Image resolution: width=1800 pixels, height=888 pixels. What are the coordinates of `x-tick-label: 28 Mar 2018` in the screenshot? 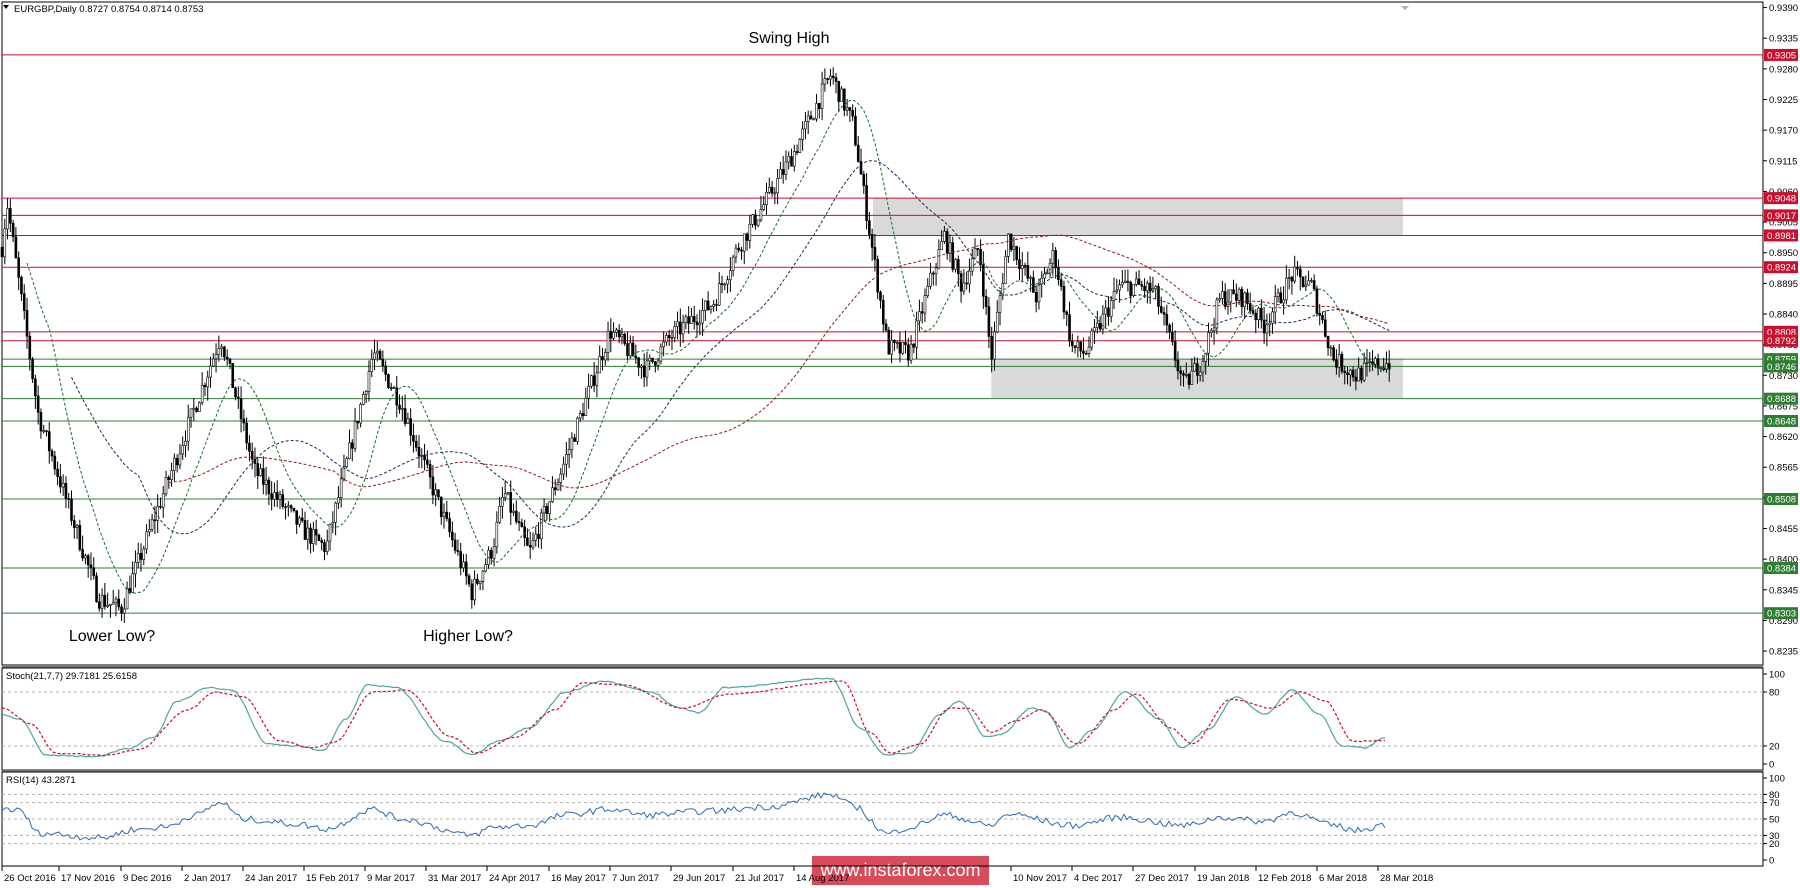 It's located at (1406, 878).